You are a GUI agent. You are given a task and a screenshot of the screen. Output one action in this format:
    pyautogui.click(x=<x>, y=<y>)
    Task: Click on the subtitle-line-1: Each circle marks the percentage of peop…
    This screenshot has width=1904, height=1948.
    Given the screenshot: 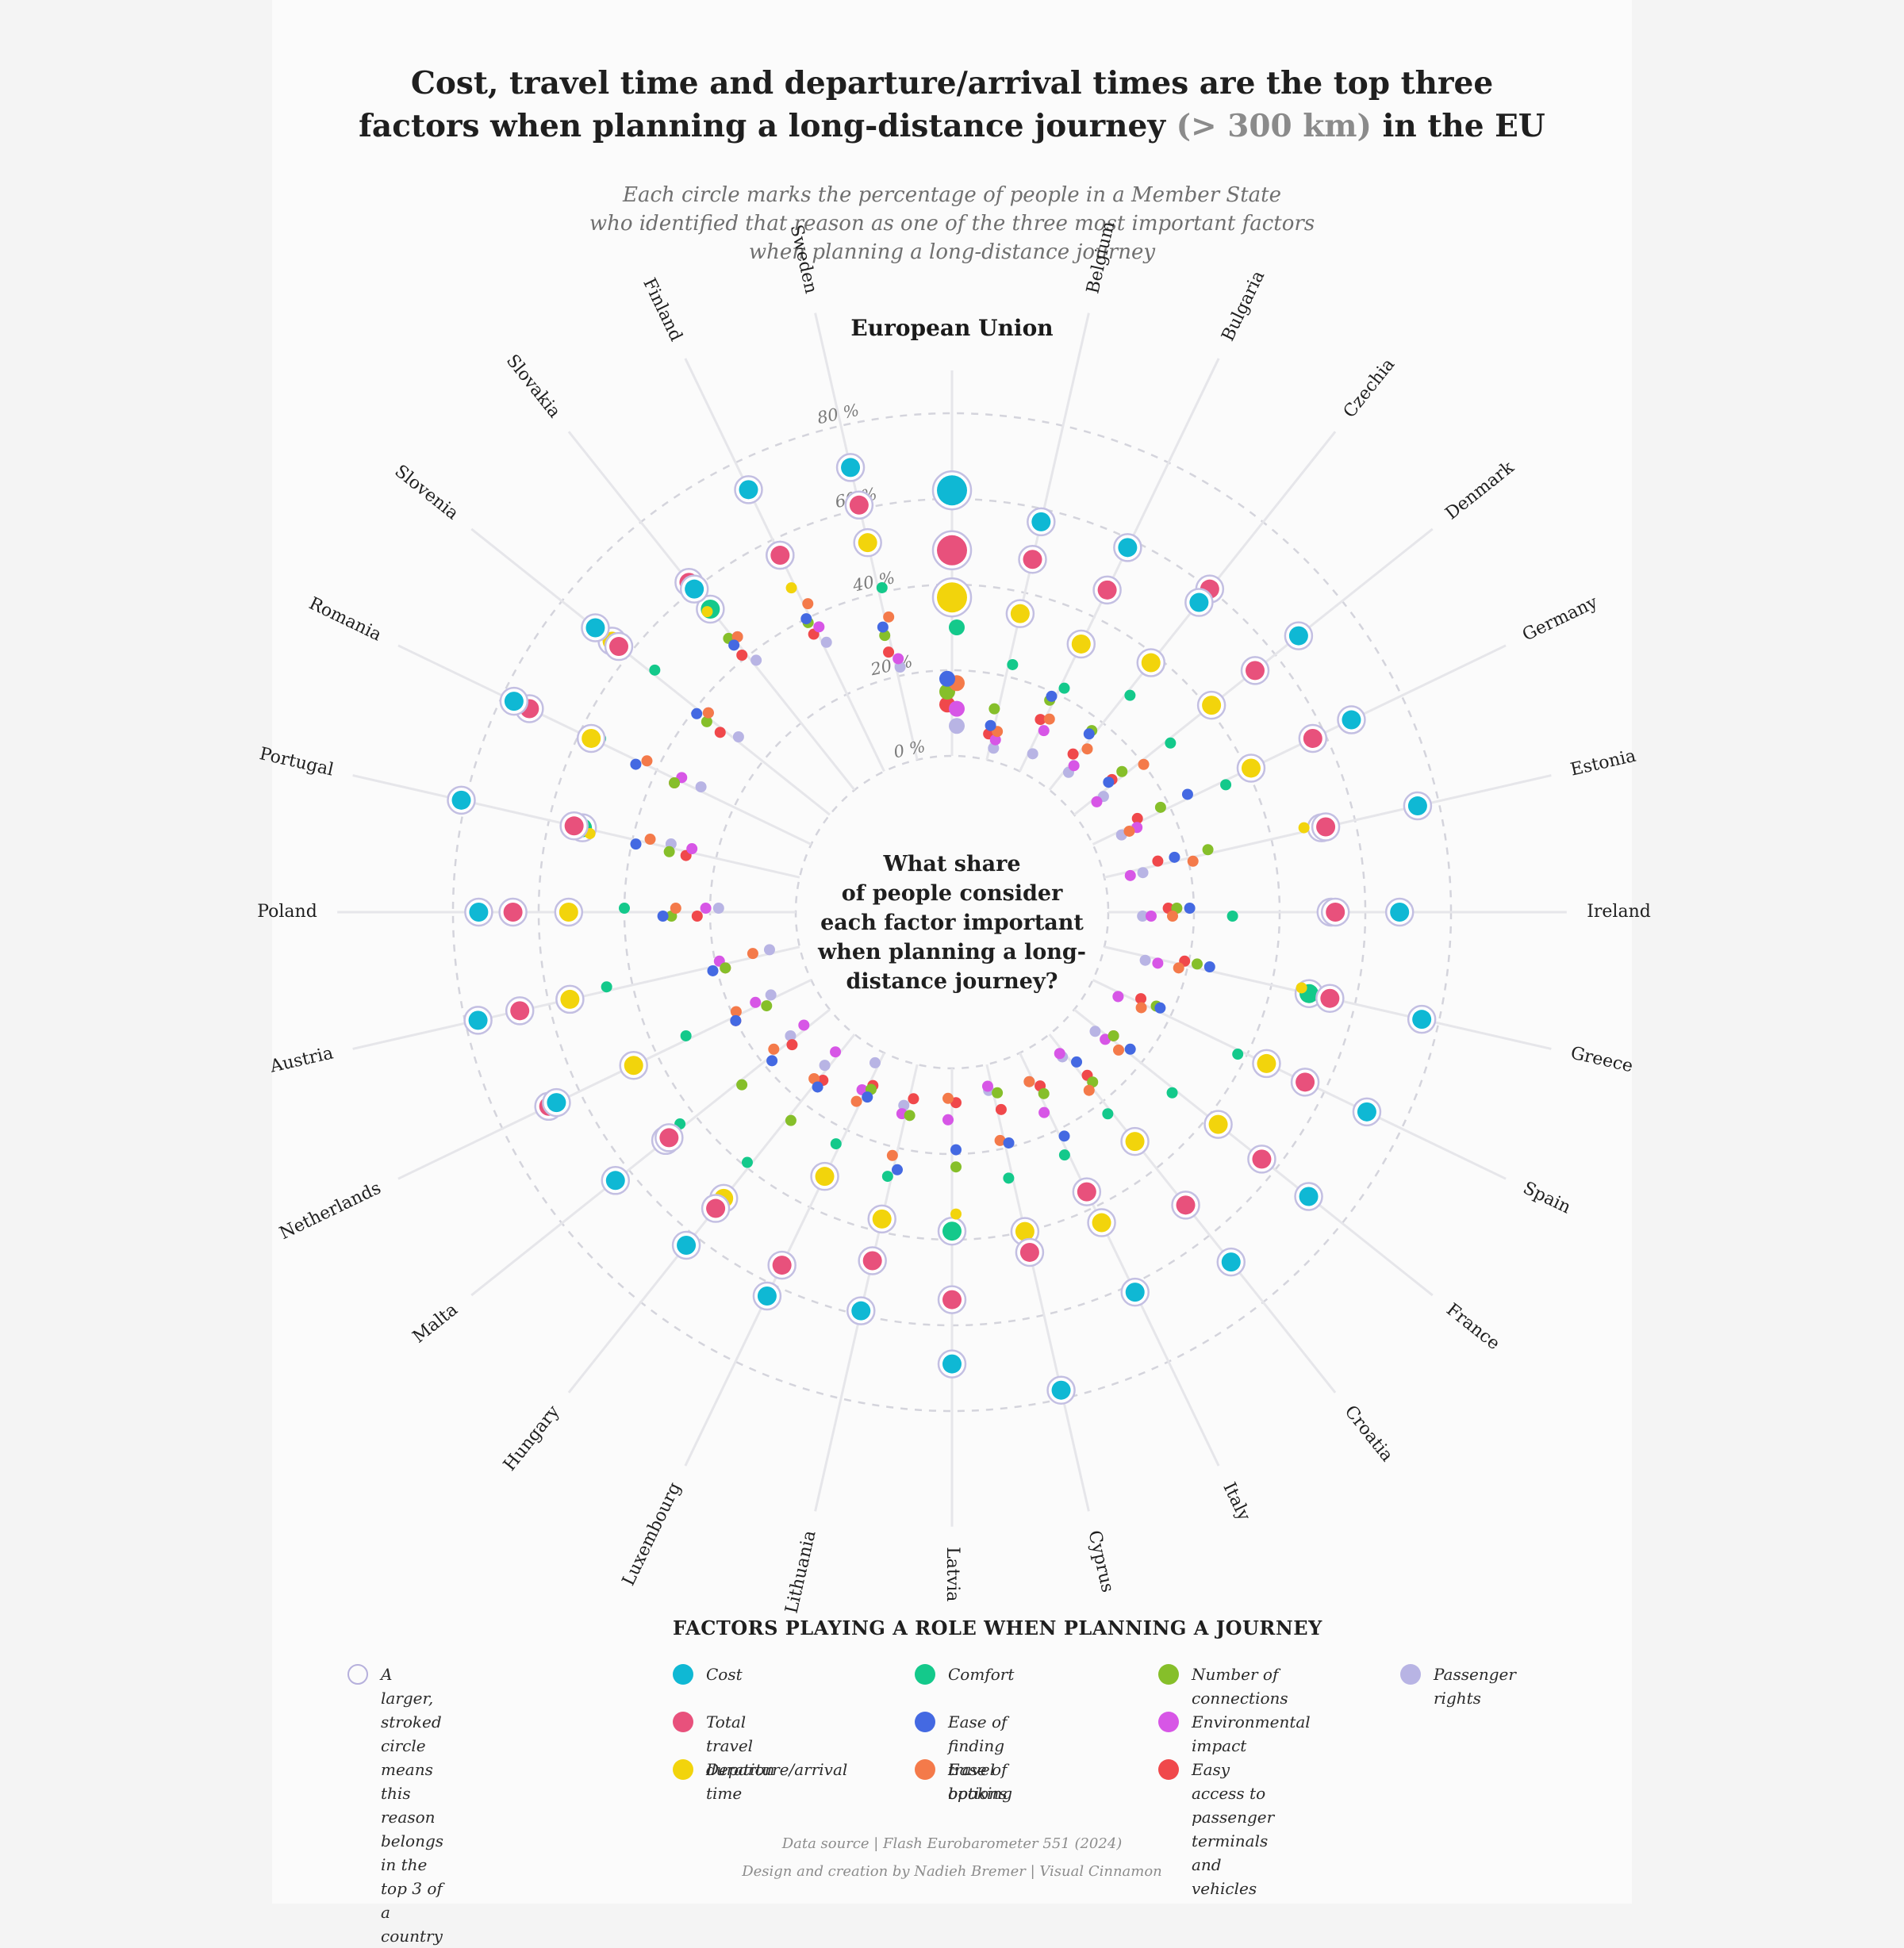 What is the action you would take?
    pyautogui.click(x=952, y=195)
    